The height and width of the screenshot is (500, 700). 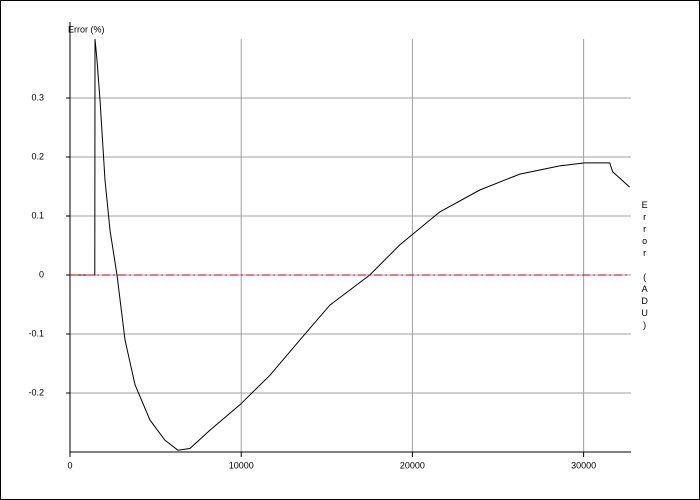 I want to click on y-tick-label: 0.2, so click(x=37, y=156).